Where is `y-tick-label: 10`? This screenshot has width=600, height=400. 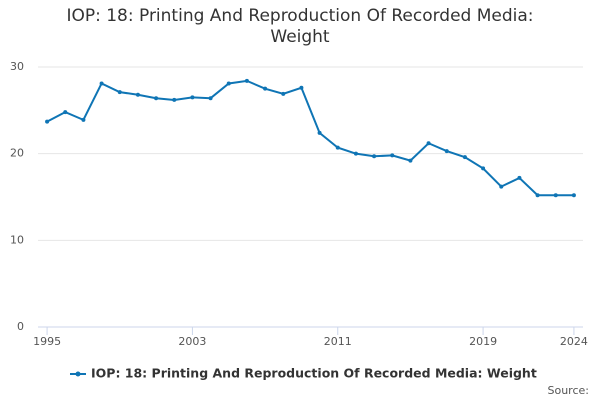
y-tick-label: 10 is located at coordinates (17, 239).